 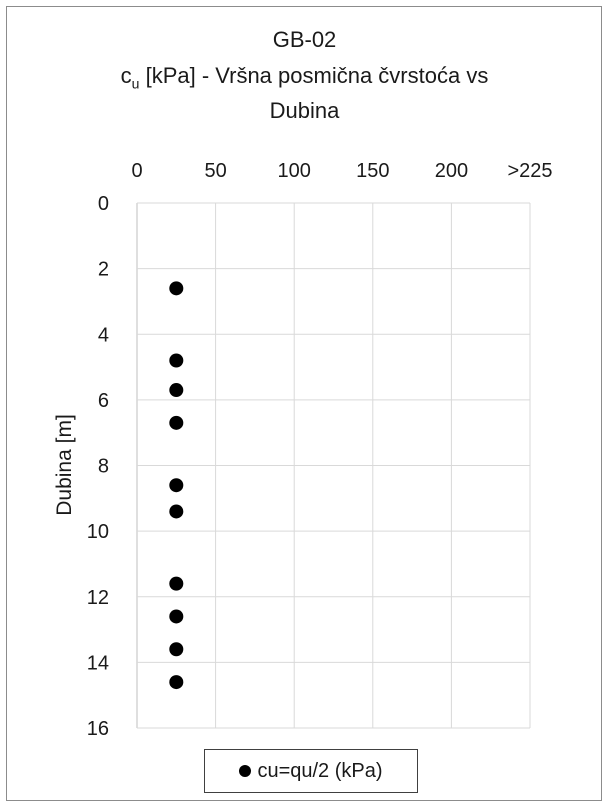 What do you see at coordinates (451, 171) in the screenshot?
I see `x-tick-label: 200` at bounding box center [451, 171].